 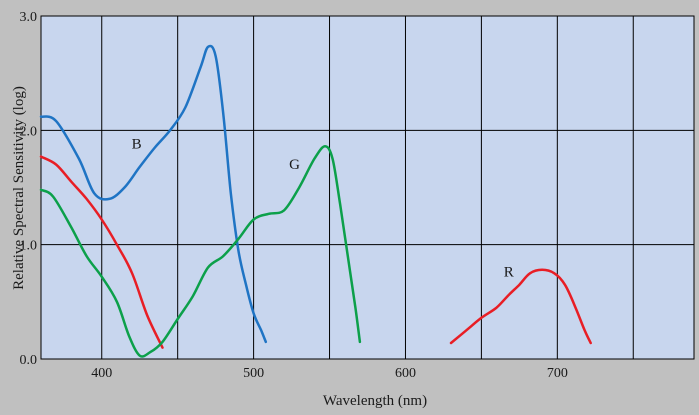 What do you see at coordinates (509, 273) in the screenshot?
I see `series-label-r: R` at bounding box center [509, 273].